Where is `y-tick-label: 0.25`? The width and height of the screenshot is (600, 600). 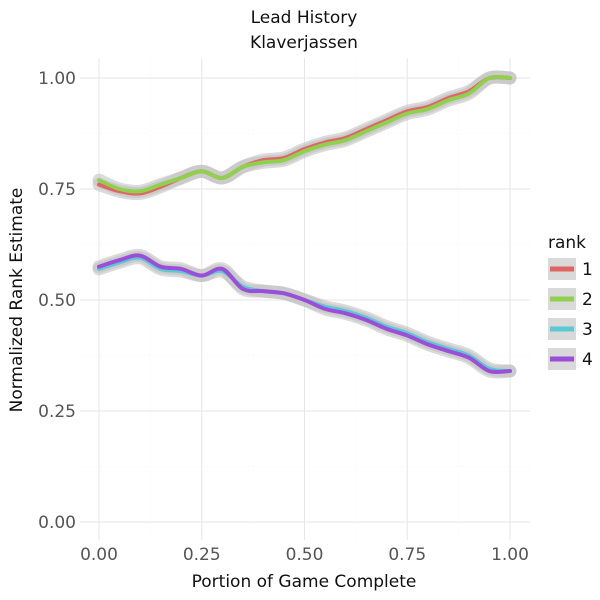 y-tick-label: 0.25 is located at coordinates (57, 412).